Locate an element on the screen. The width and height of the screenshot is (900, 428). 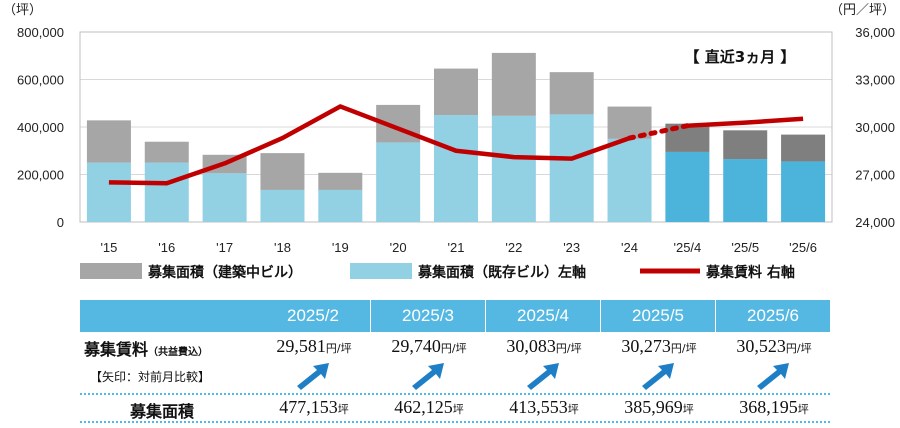
table-header-month: 2025/4 is located at coordinates (543, 316).